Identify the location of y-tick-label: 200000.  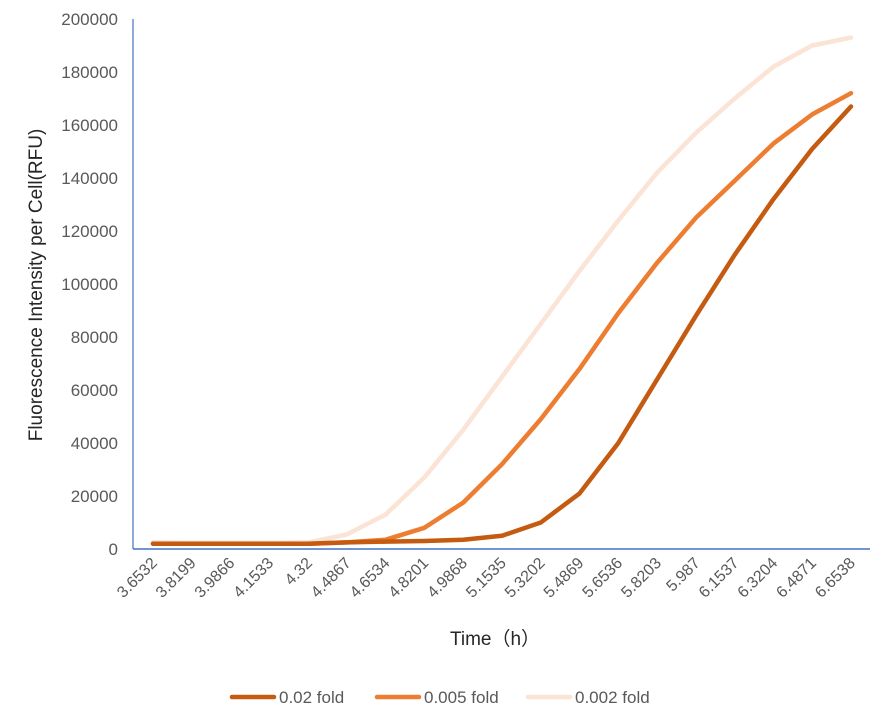
(89, 19).